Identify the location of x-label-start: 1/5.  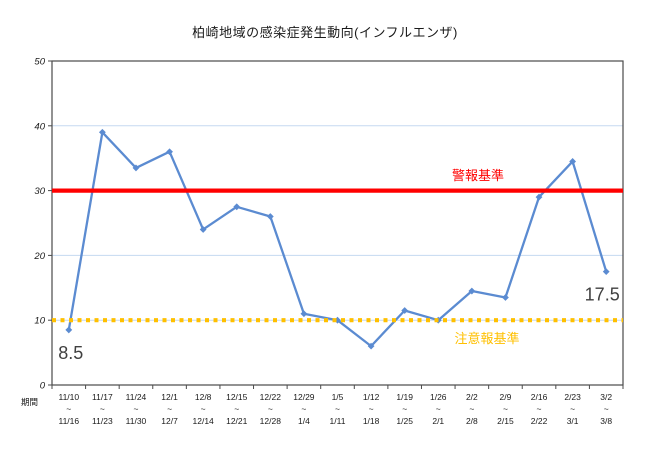
(338, 397).